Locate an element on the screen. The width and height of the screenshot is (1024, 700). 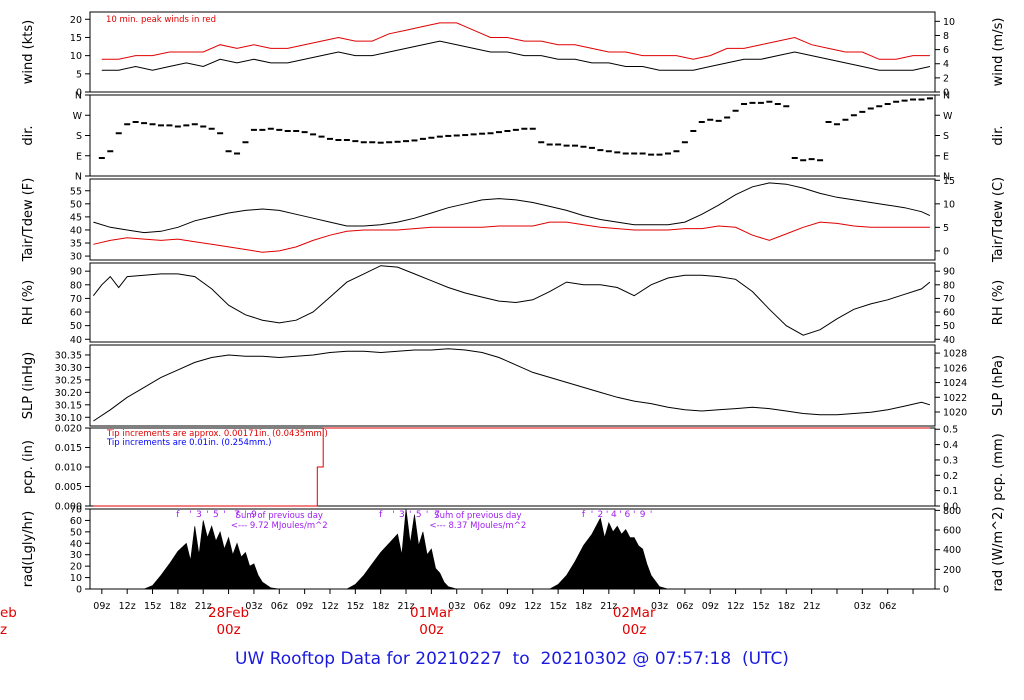
series-pcp-red is located at coordinates (511, 467).